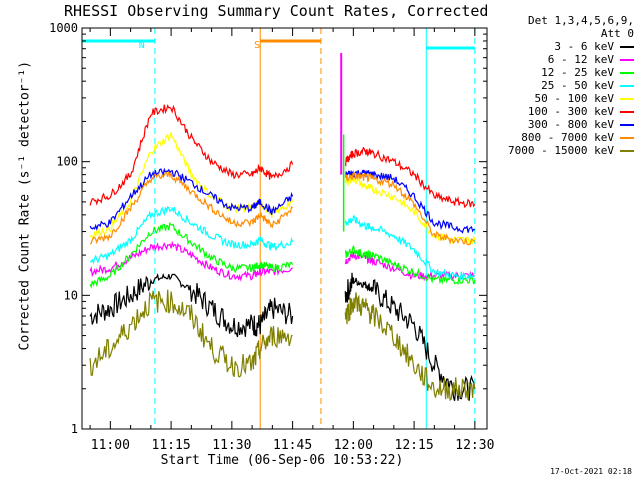  I want to click on legend-entry-8: 7000 - 15000 keV, so click(567, 150).